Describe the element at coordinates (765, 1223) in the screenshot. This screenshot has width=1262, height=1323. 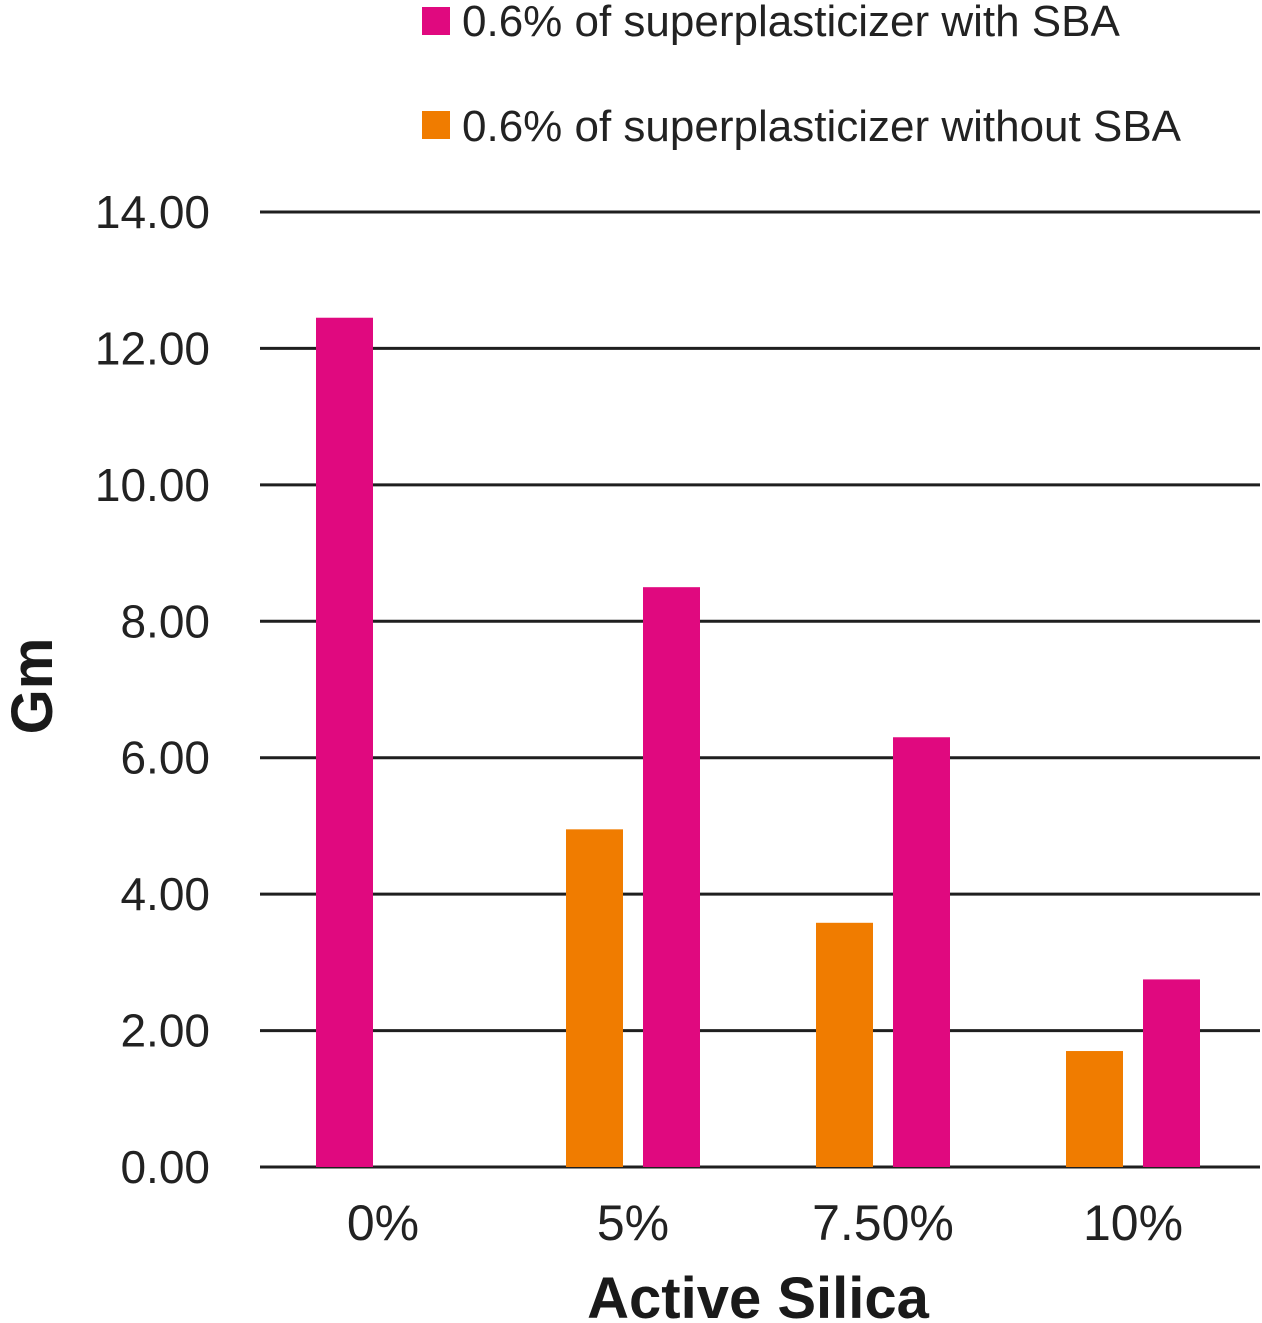
I see `x-axis-category-labels: 0% 5% 7.50% 10%` at that location.